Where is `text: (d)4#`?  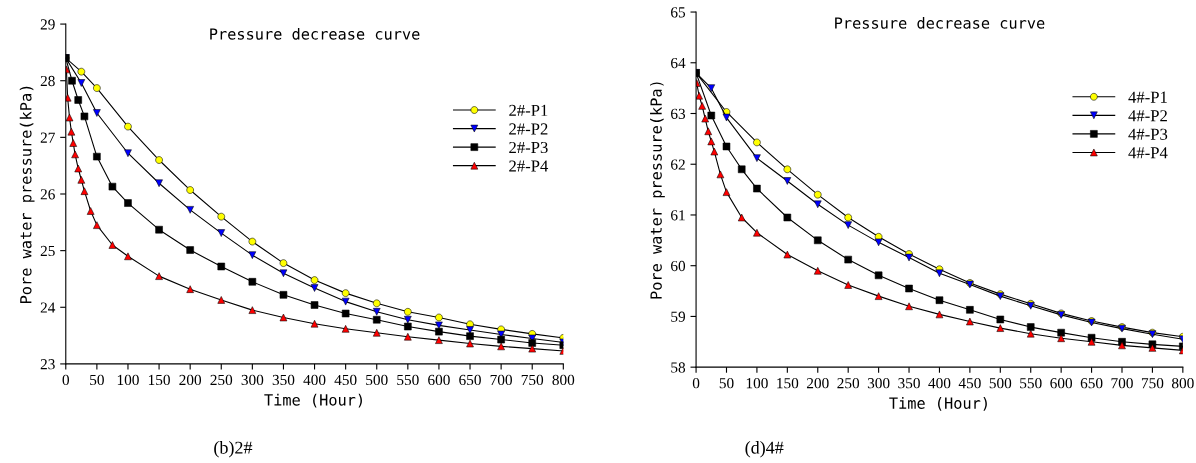 text: (d)4# is located at coordinates (764, 449).